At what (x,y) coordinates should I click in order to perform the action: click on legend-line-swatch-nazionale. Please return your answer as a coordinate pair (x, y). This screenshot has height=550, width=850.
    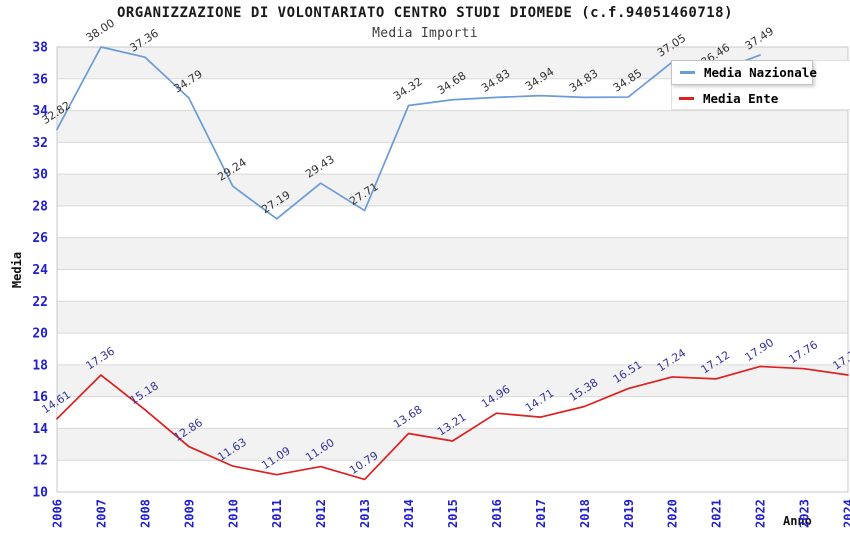
    Looking at the image, I should click on (687, 72).